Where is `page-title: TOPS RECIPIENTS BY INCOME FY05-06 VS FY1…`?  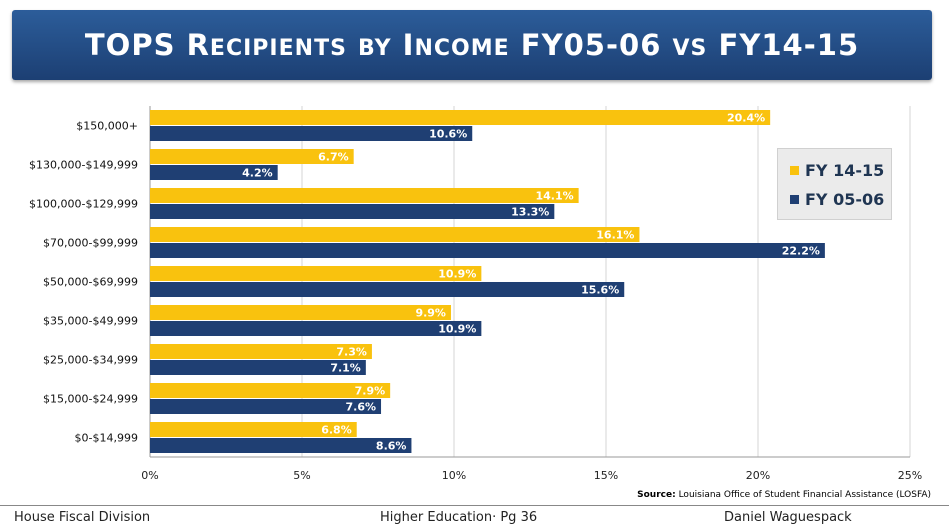 page-title: TOPS RECIPIENTS BY INCOME FY05-06 VS FY1… is located at coordinates (472, 45).